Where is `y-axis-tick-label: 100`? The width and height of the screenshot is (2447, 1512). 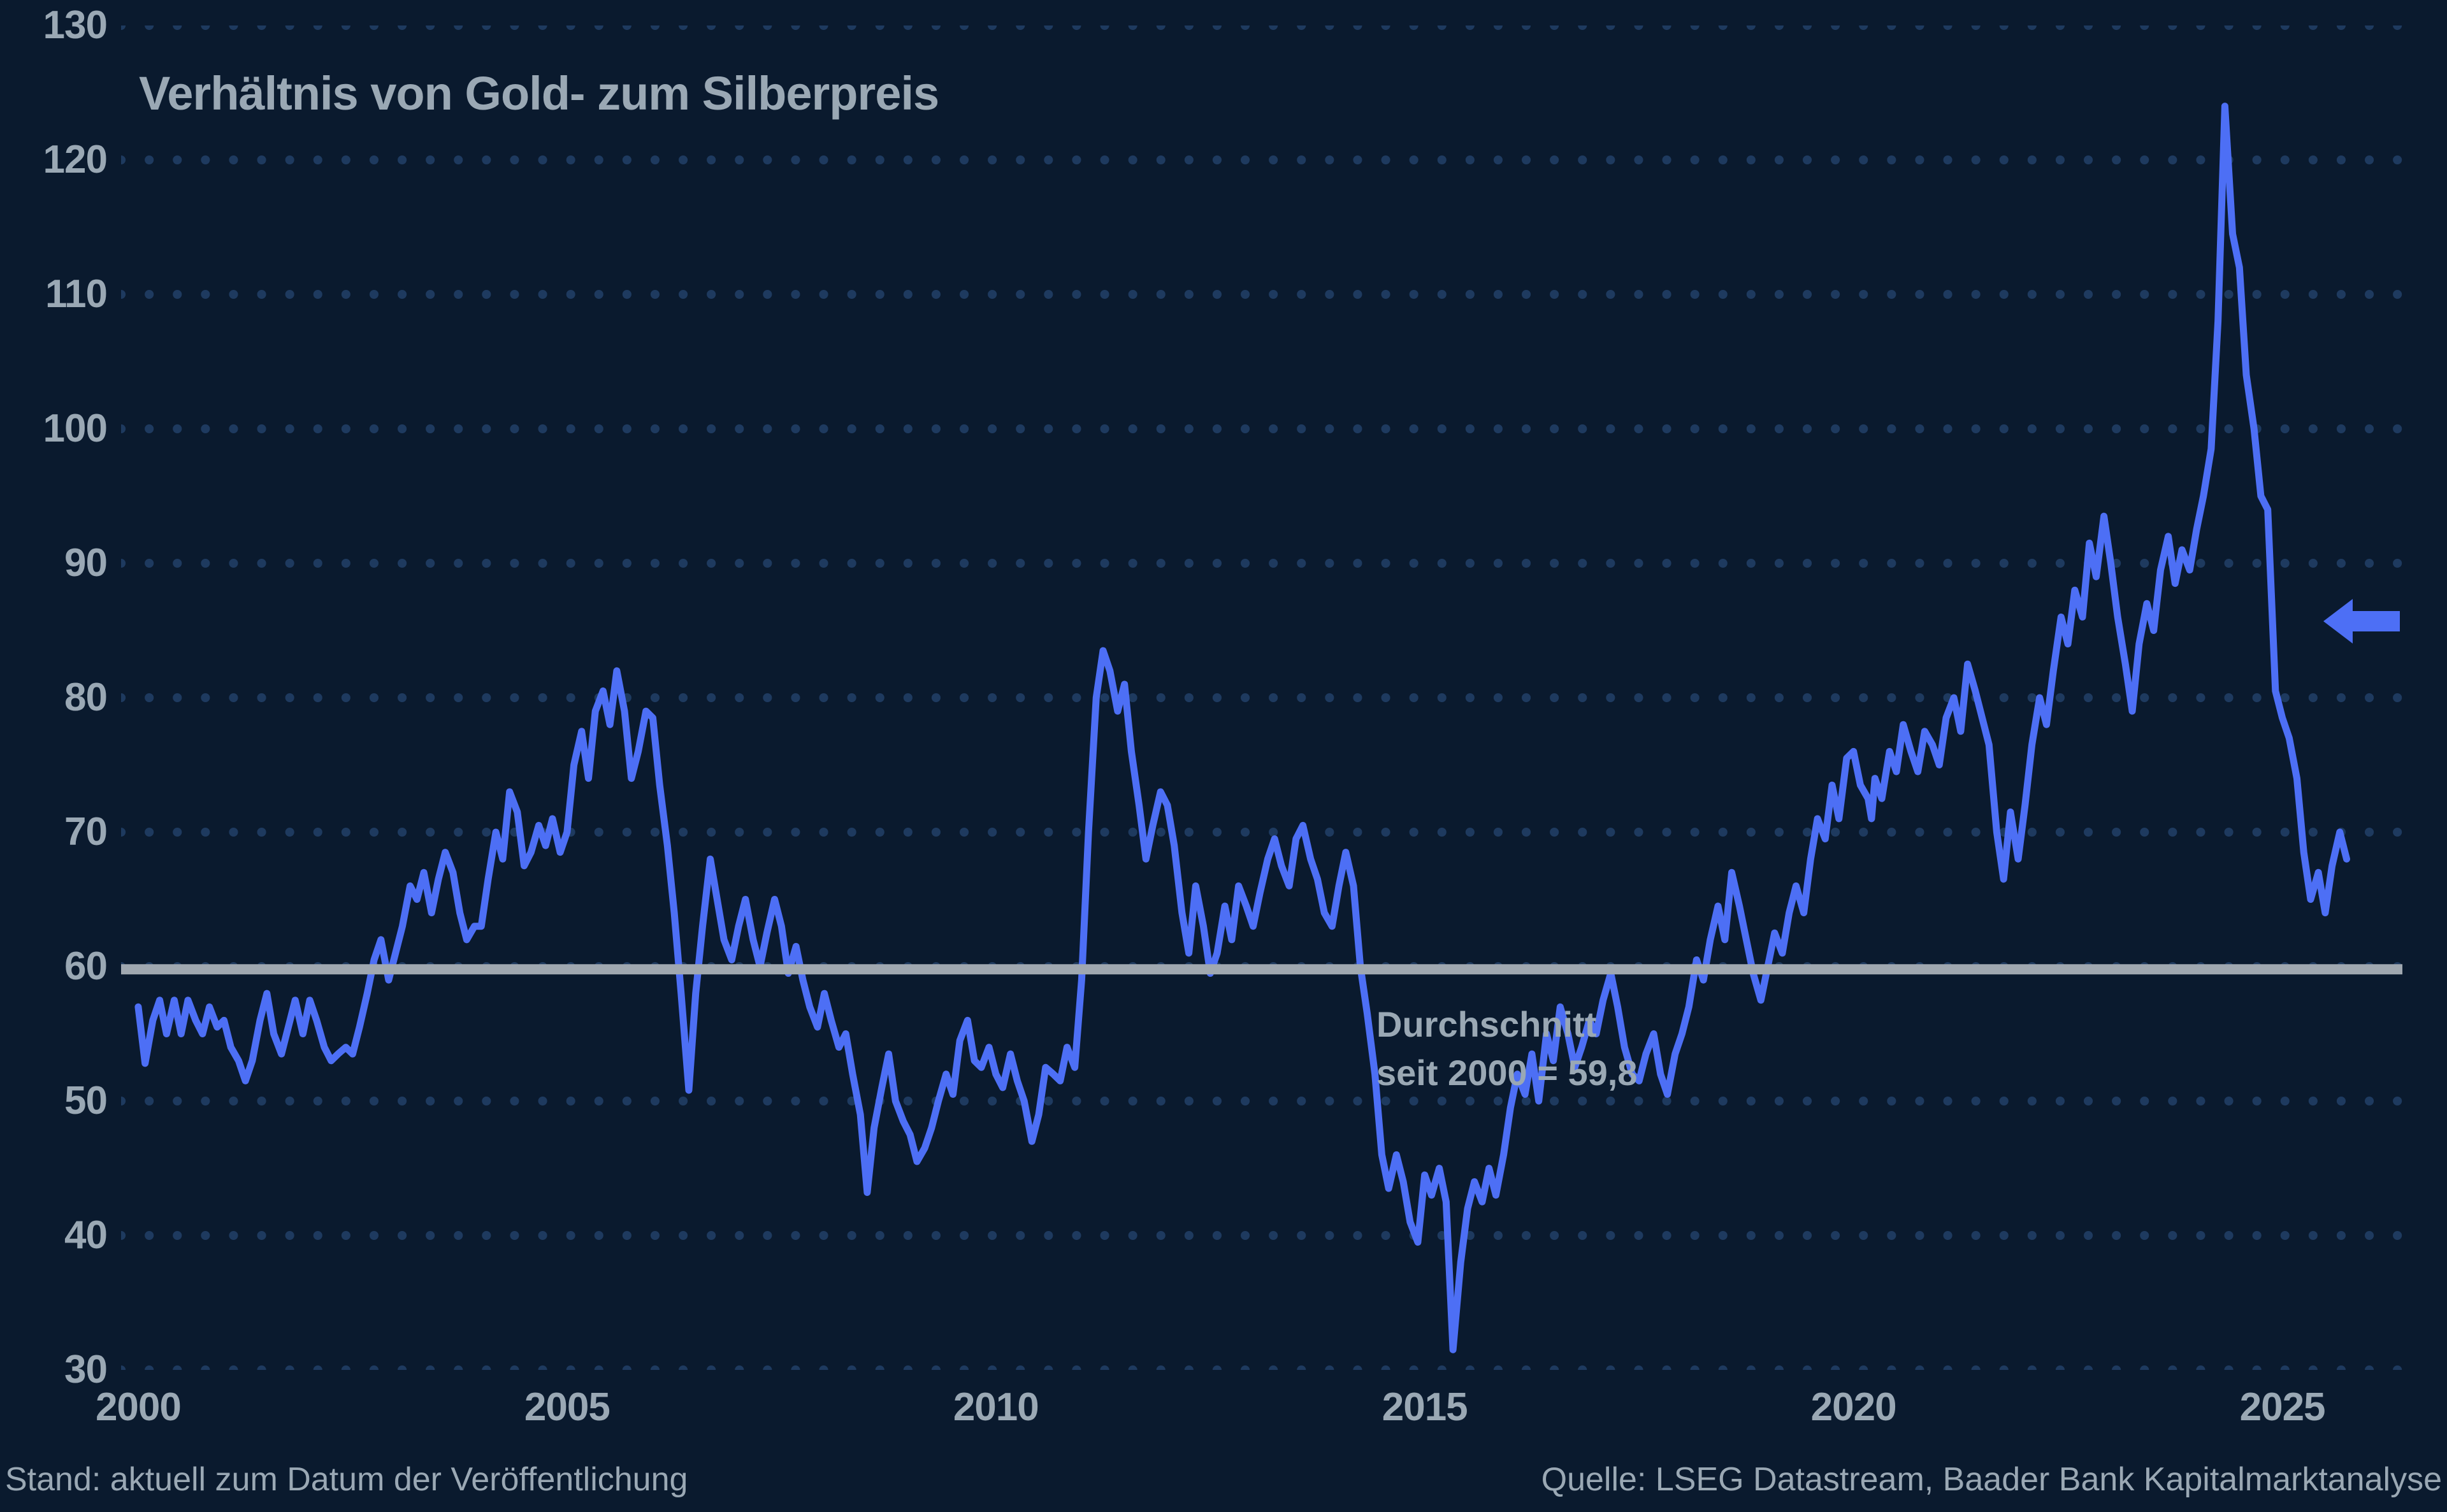
y-axis-tick-label: 100 is located at coordinates (75, 428).